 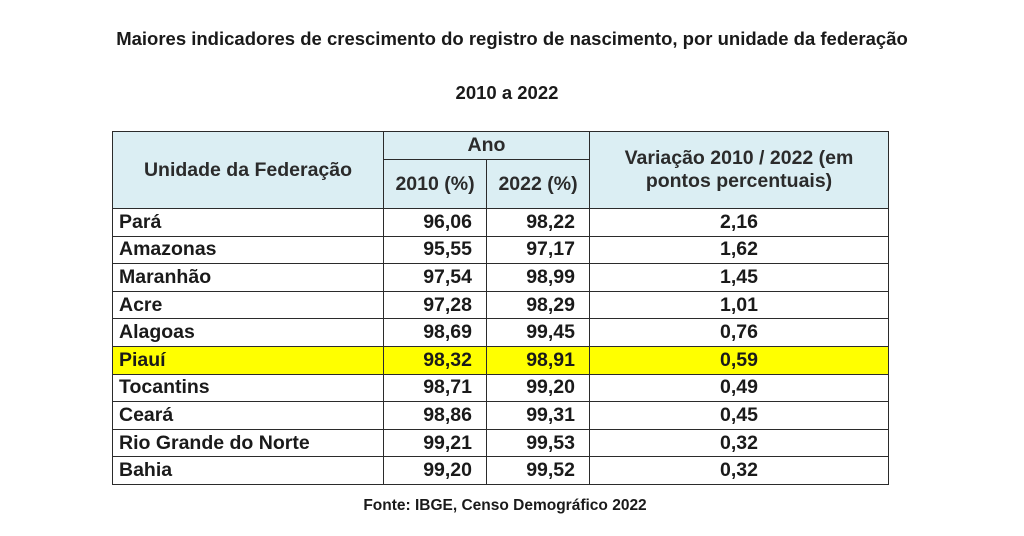 I want to click on cell-uf: Piauí, so click(x=248, y=360).